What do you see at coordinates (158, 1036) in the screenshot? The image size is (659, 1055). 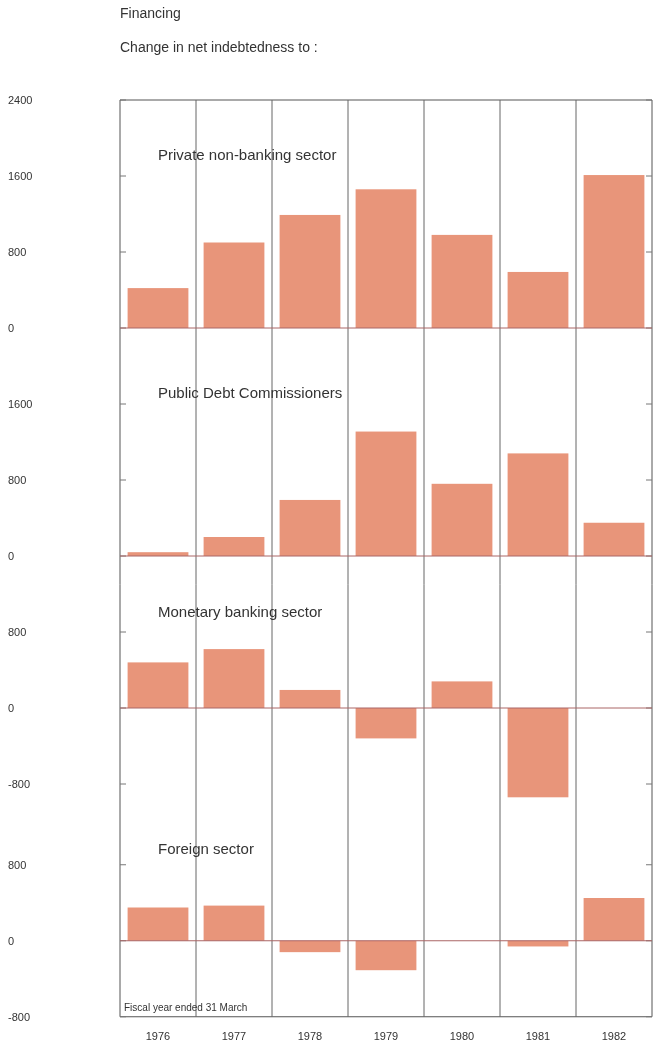 I see `x-tick-label: 1976` at bounding box center [158, 1036].